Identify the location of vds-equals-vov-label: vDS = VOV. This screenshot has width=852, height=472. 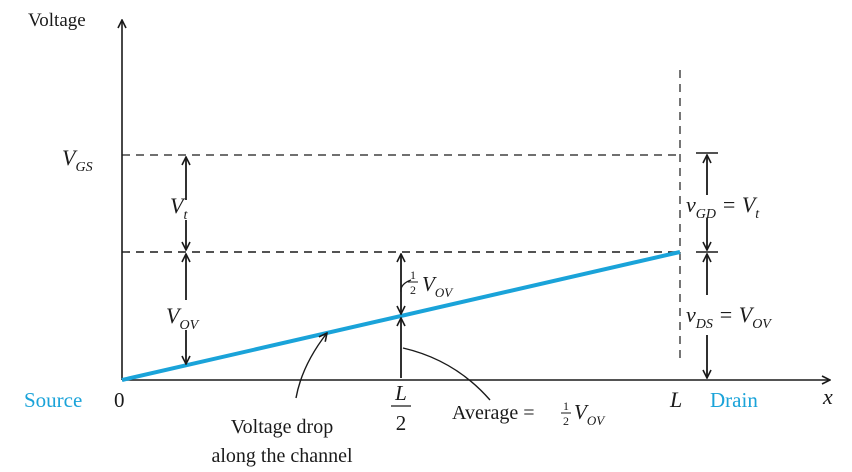
(729, 317).